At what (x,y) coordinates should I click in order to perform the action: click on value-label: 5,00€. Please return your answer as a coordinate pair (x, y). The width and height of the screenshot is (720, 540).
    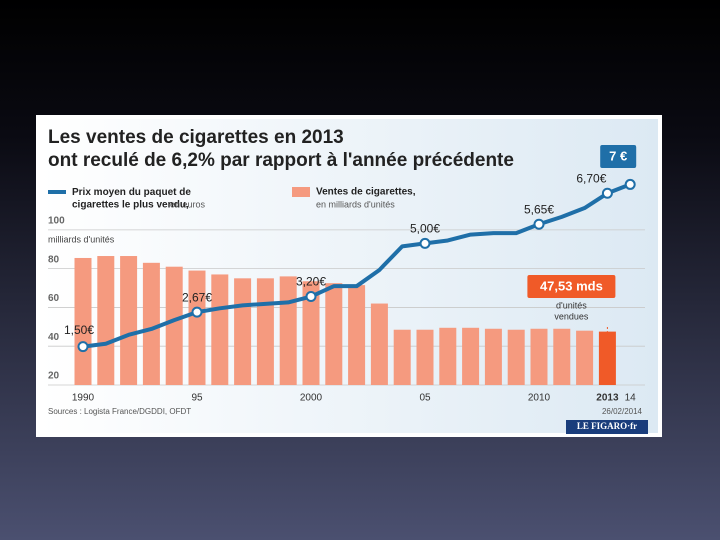
    Looking at the image, I should click on (425, 229).